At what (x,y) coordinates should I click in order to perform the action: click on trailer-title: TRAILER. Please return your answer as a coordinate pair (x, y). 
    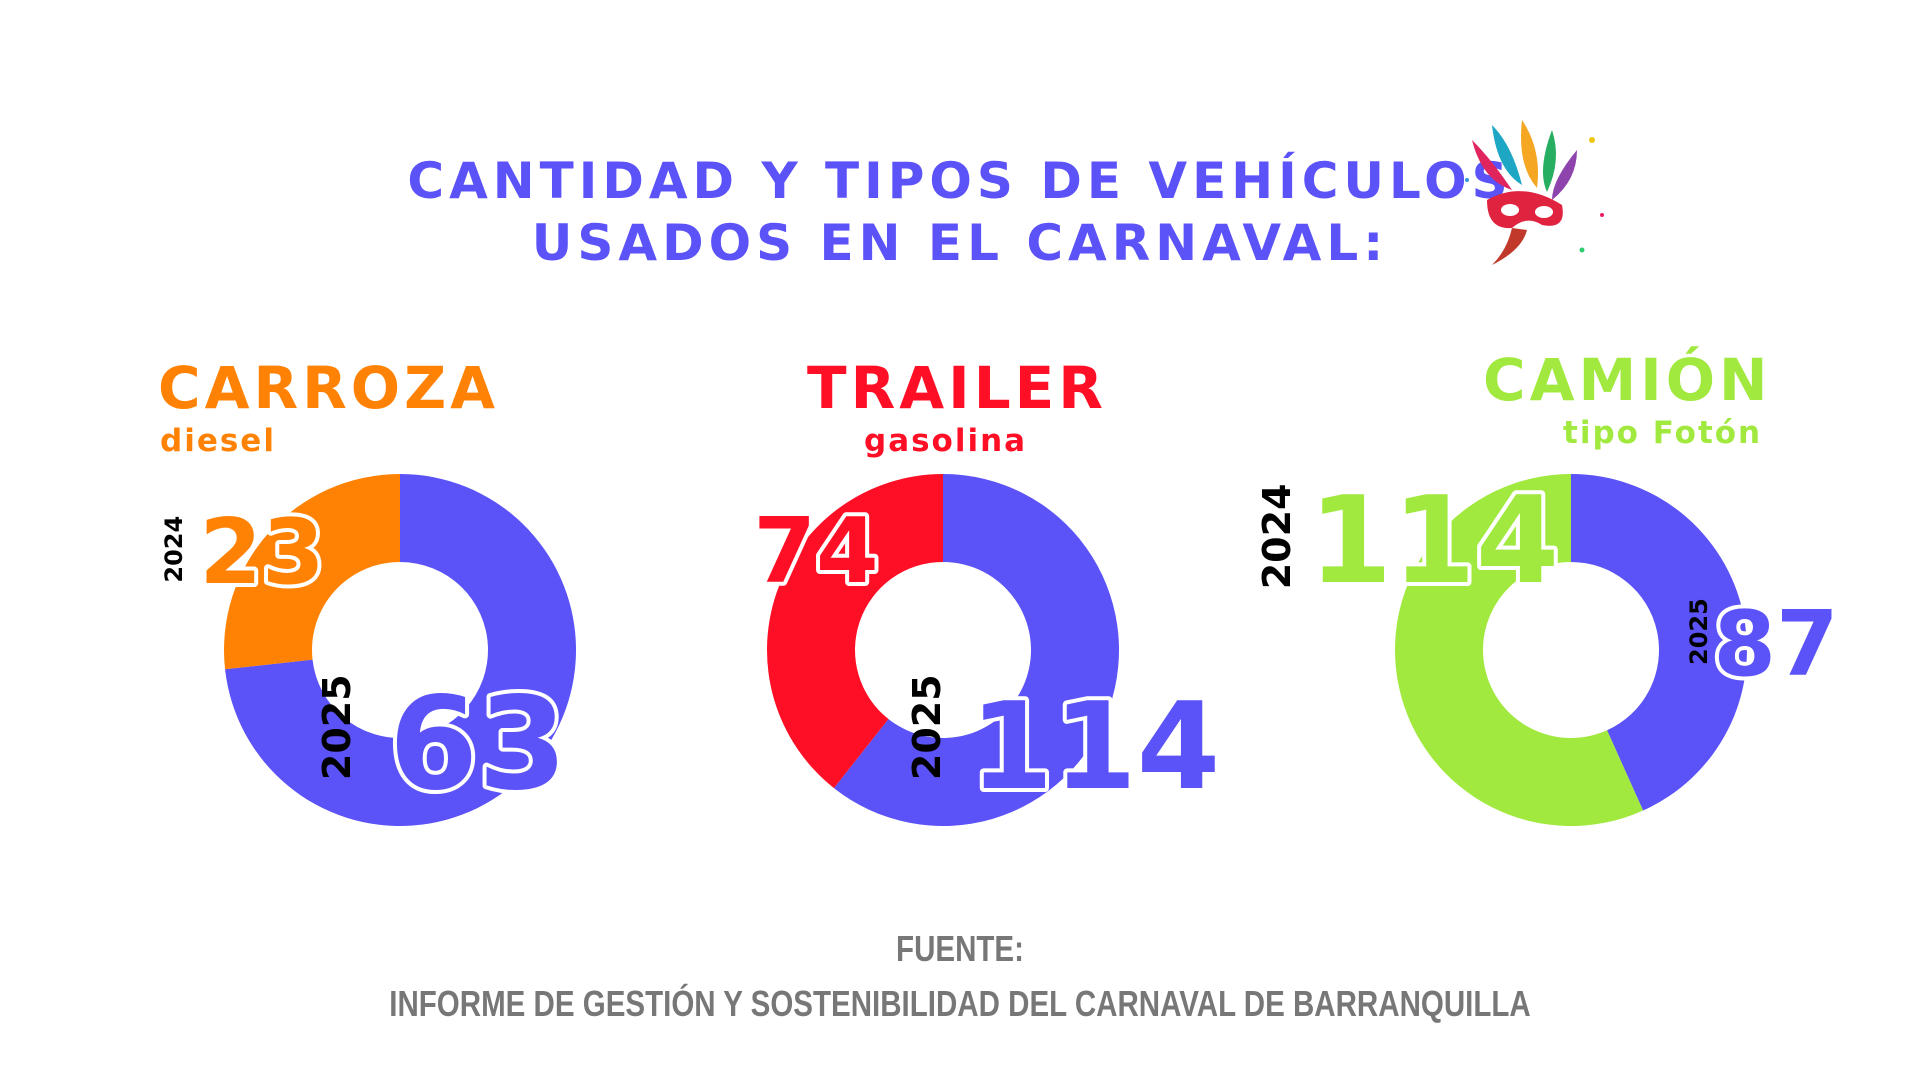
    Looking at the image, I should click on (957, 388).